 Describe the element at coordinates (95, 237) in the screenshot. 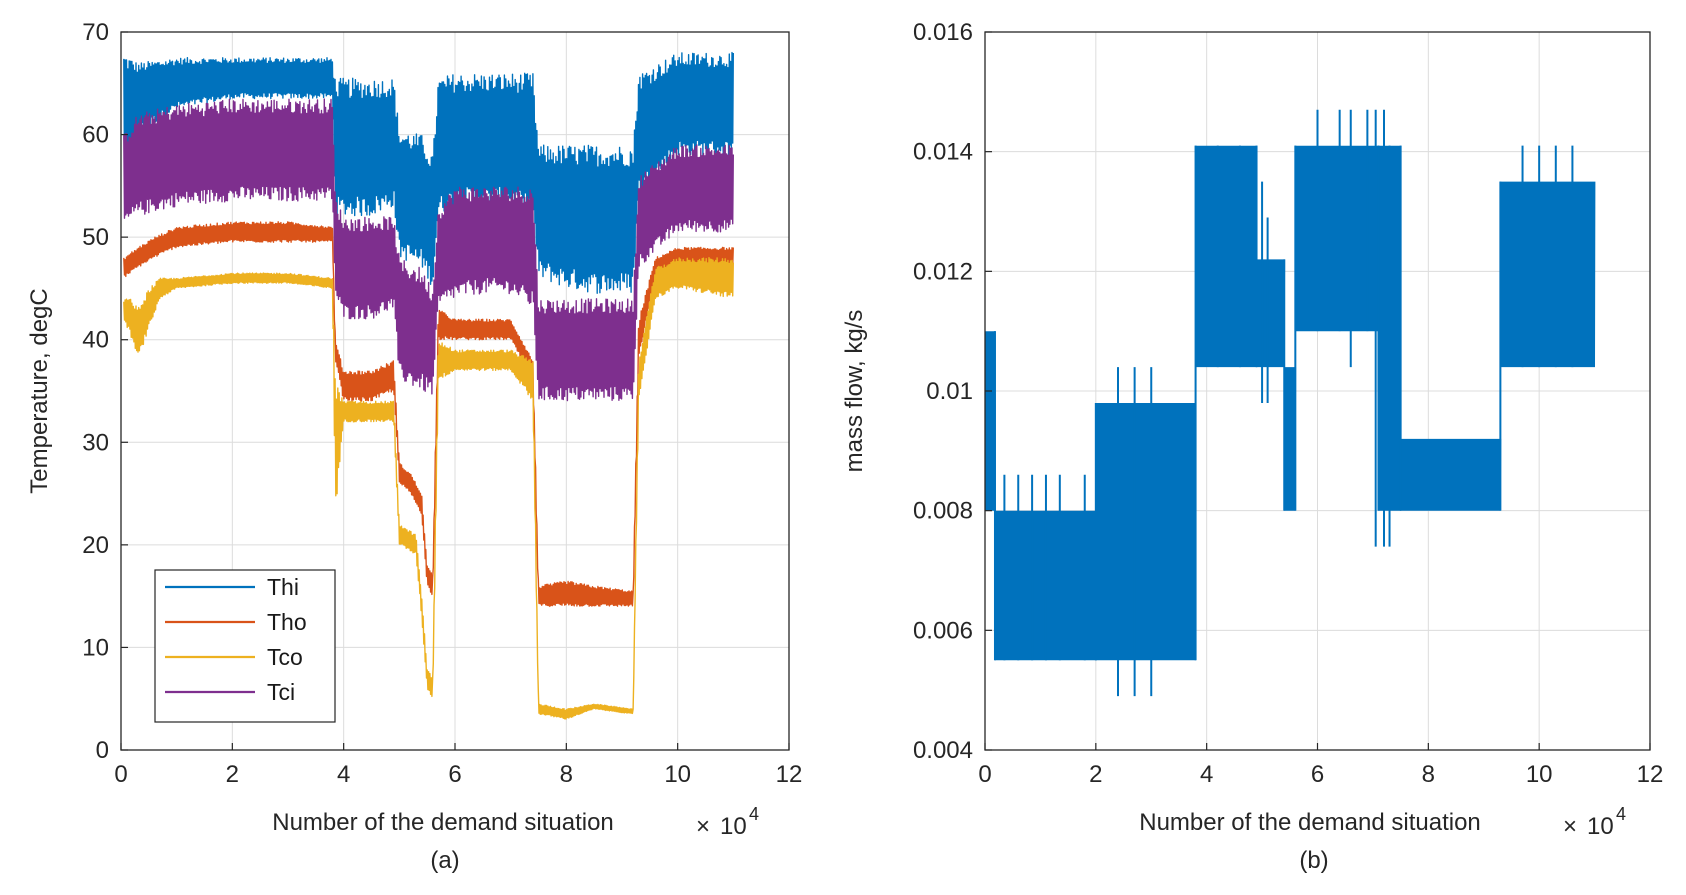

I see `y-tick-label: 50` at that location.